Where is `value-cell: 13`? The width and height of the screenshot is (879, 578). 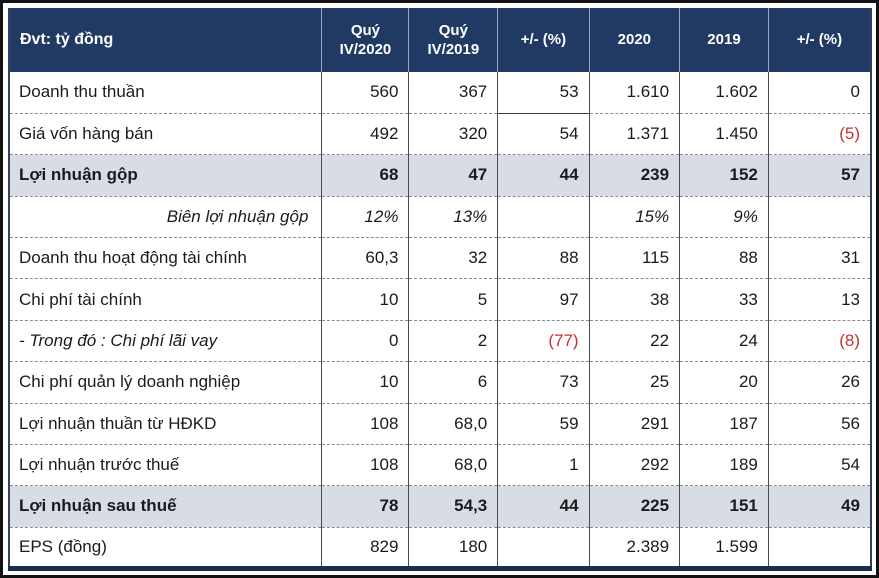
value-cell: 13 is located at coordinates (819, 299).